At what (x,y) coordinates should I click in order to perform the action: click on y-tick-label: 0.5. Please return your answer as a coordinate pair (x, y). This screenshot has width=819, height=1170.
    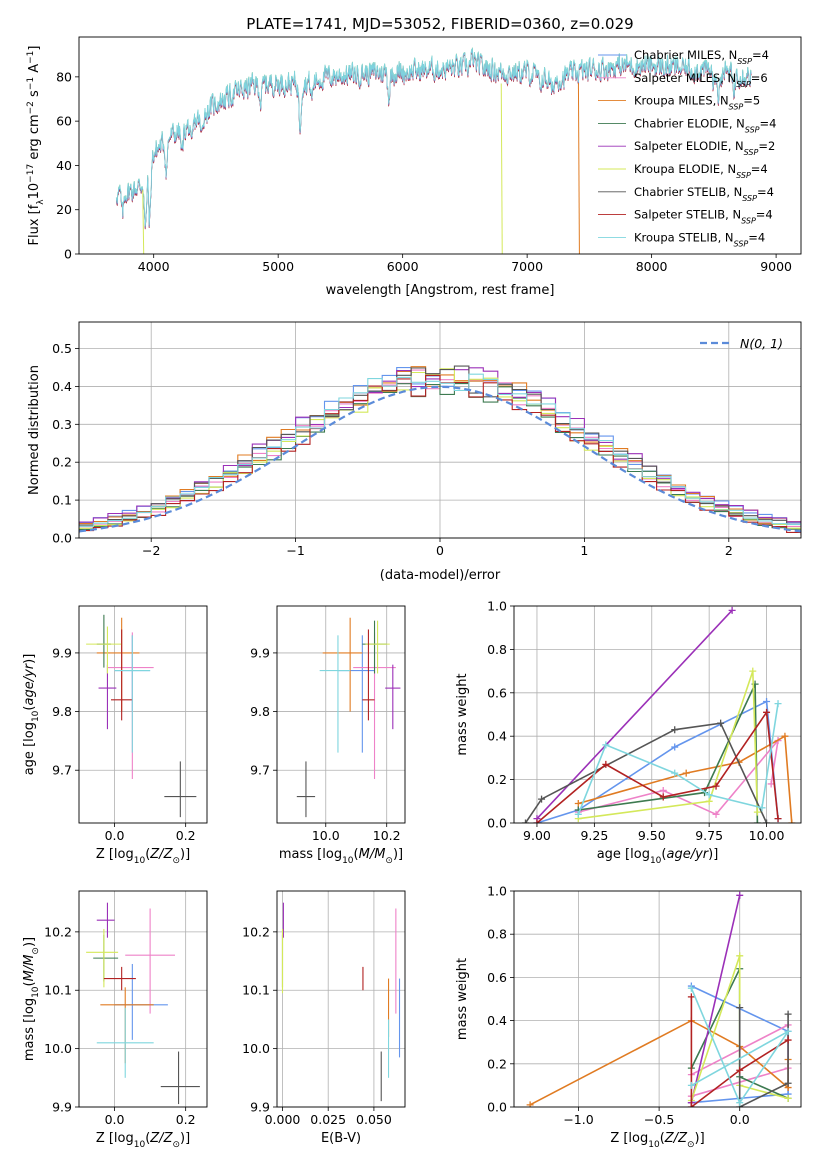
    Looking at the image, I should click on (62, 348).